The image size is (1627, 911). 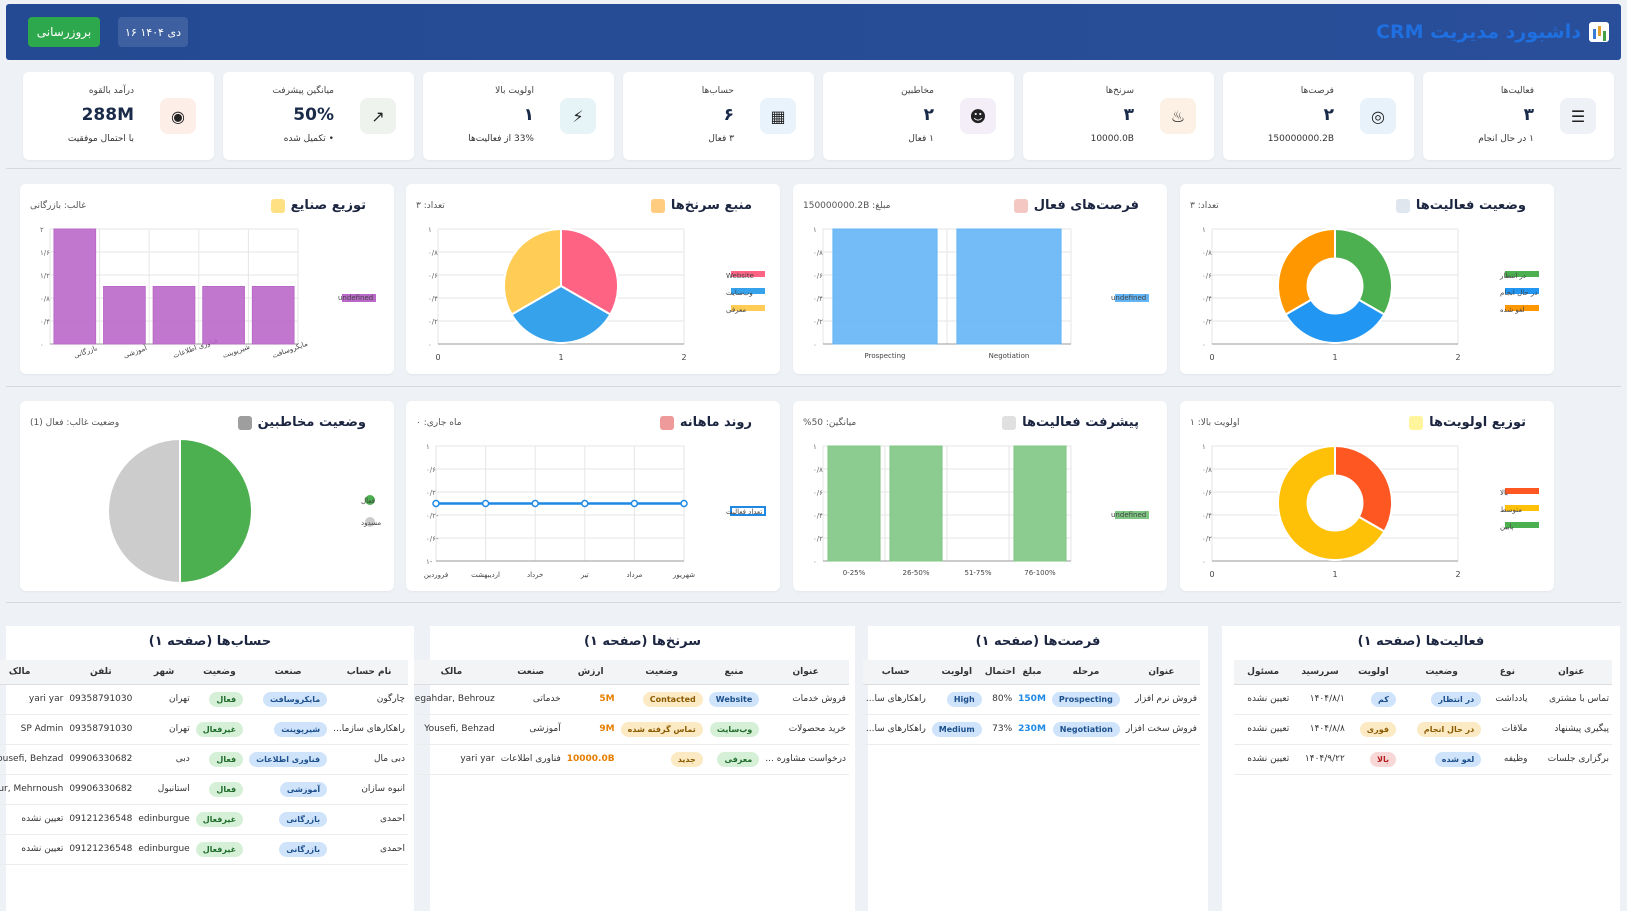 What do you see at coordinates (895, 672) in the screenshot?
I see `column-header: حساب` at bounding box center [895, 672].